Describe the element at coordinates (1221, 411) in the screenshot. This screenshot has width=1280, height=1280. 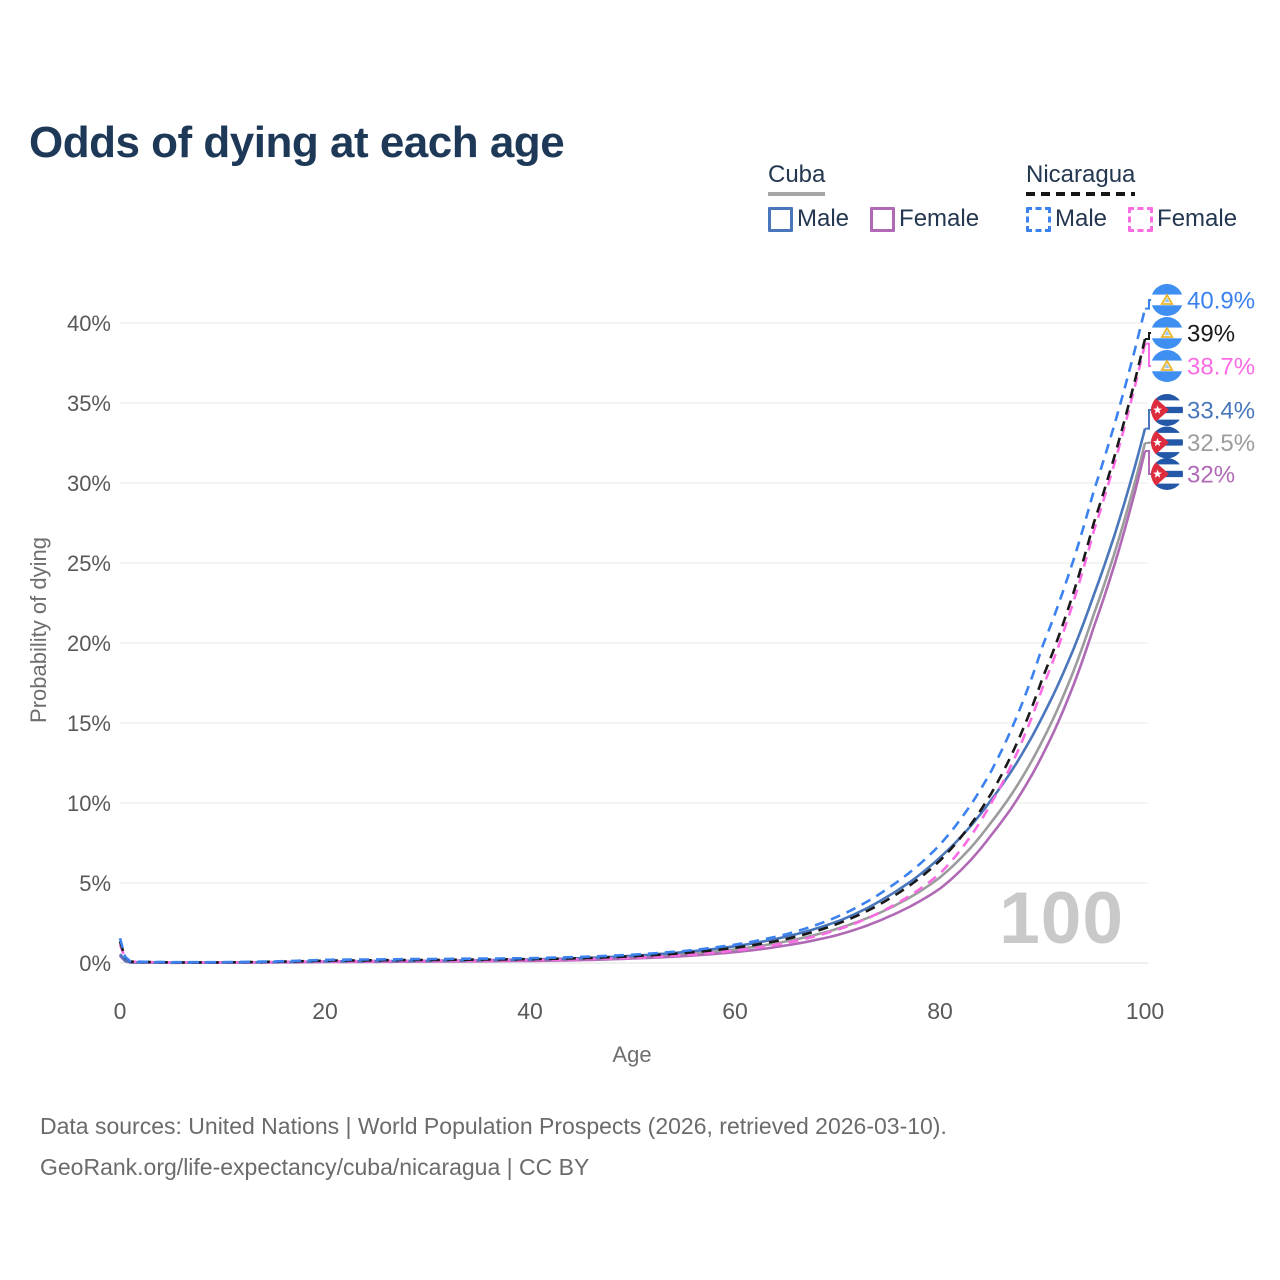
I see `end-value-label-cubaMale: 33.4%` at that location.